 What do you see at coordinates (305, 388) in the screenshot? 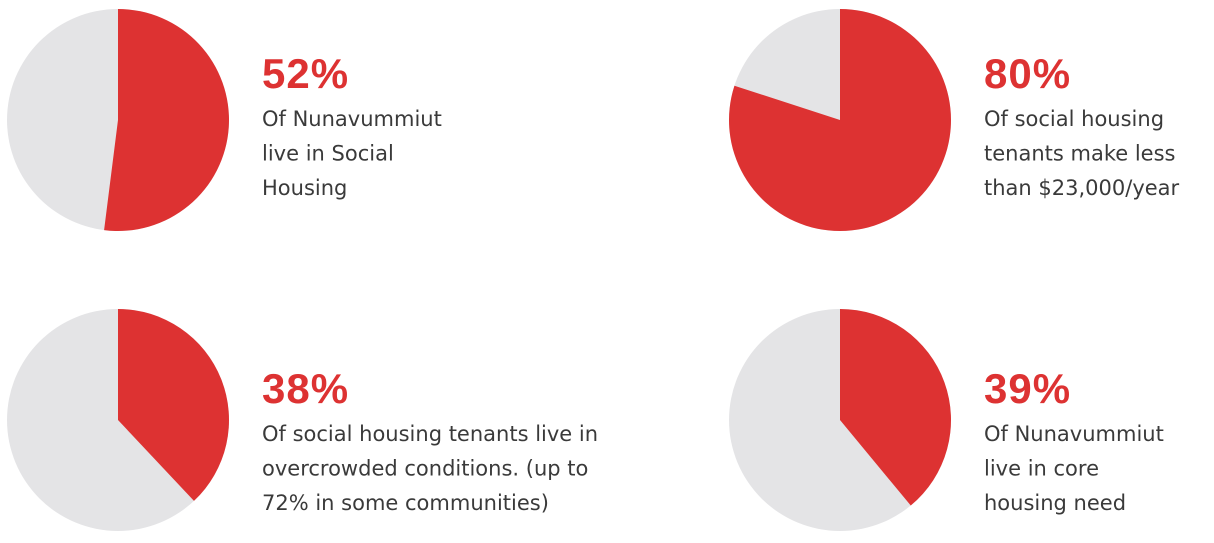
I see `stat-value: 38%` at bounding box center [305, 388].